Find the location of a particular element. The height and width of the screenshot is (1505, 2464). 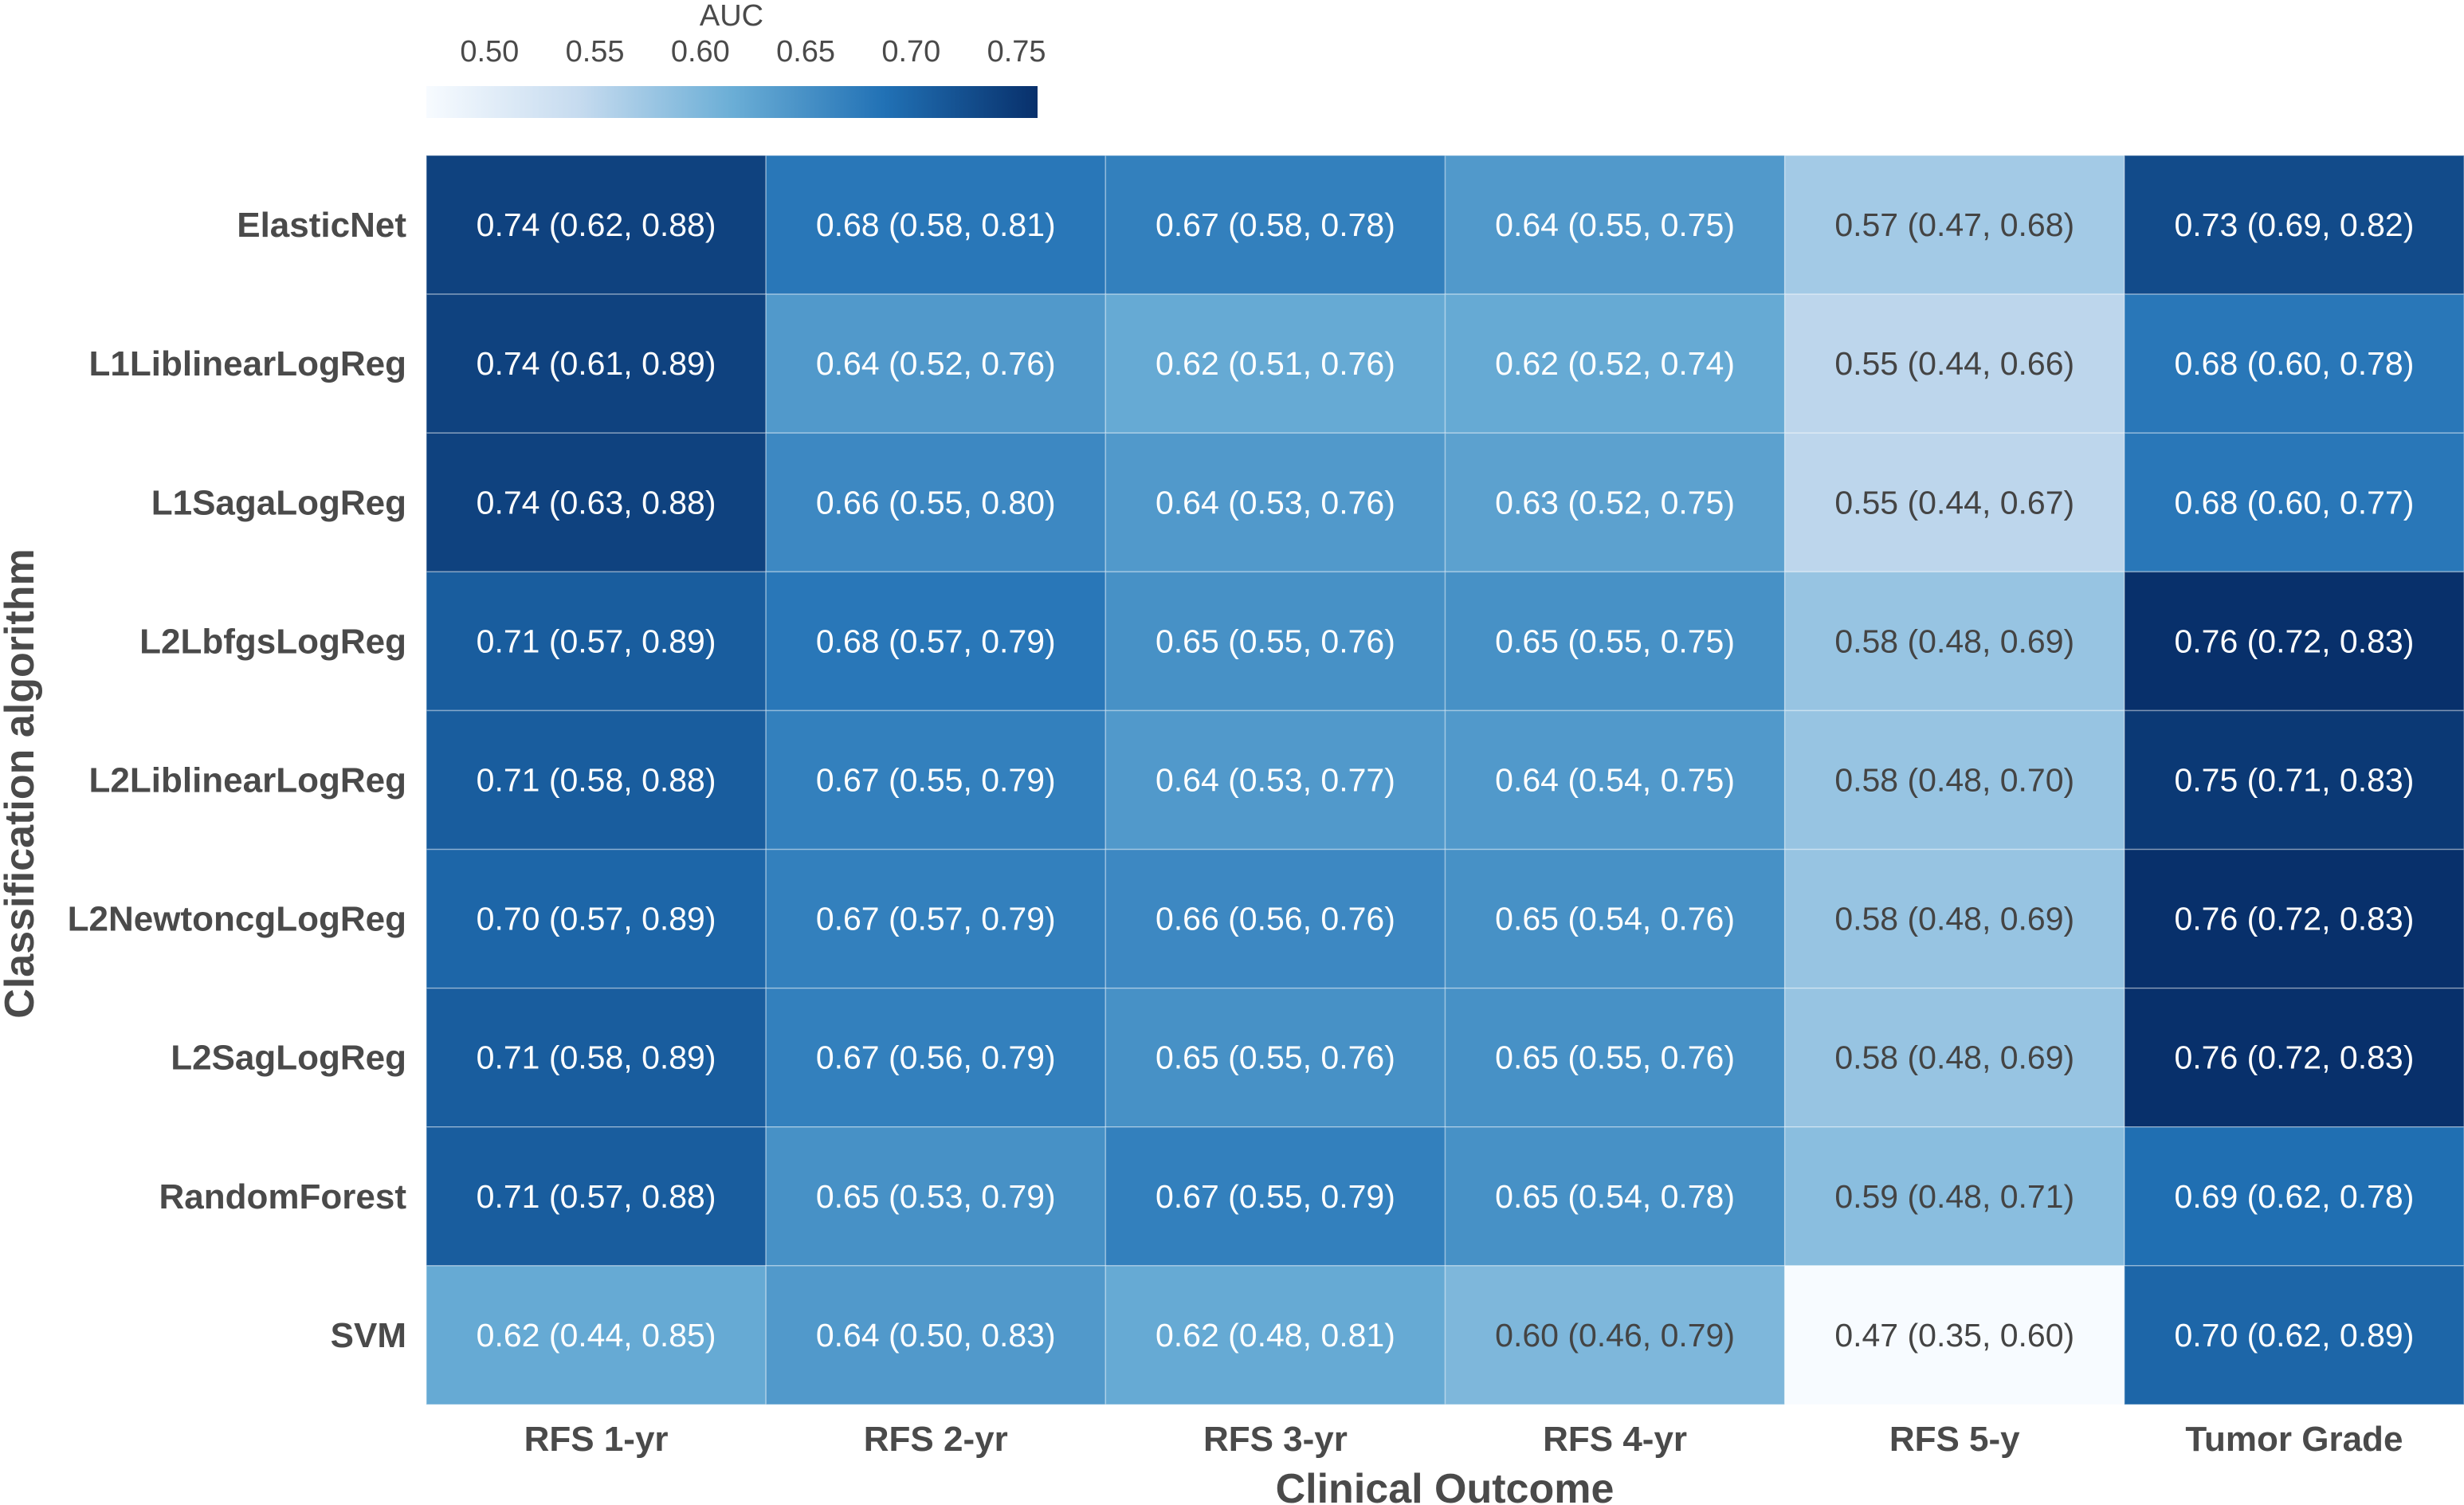

cell-label: 0.66 (0.56, 0.76) is located at coordinates (1275, 919).